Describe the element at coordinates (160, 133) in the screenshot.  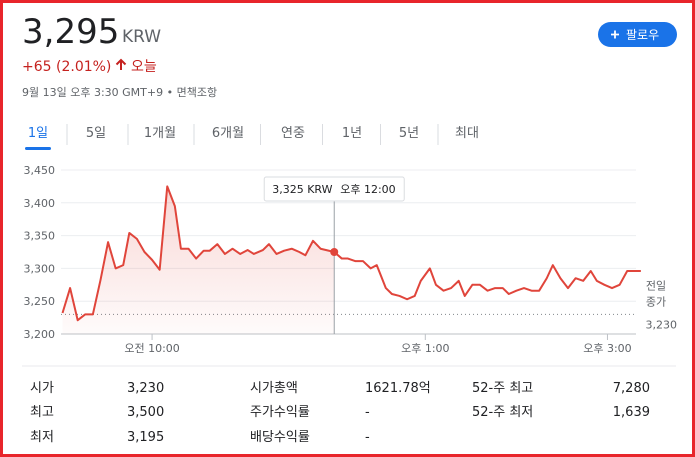
I see `tab: 1개월` at that location.